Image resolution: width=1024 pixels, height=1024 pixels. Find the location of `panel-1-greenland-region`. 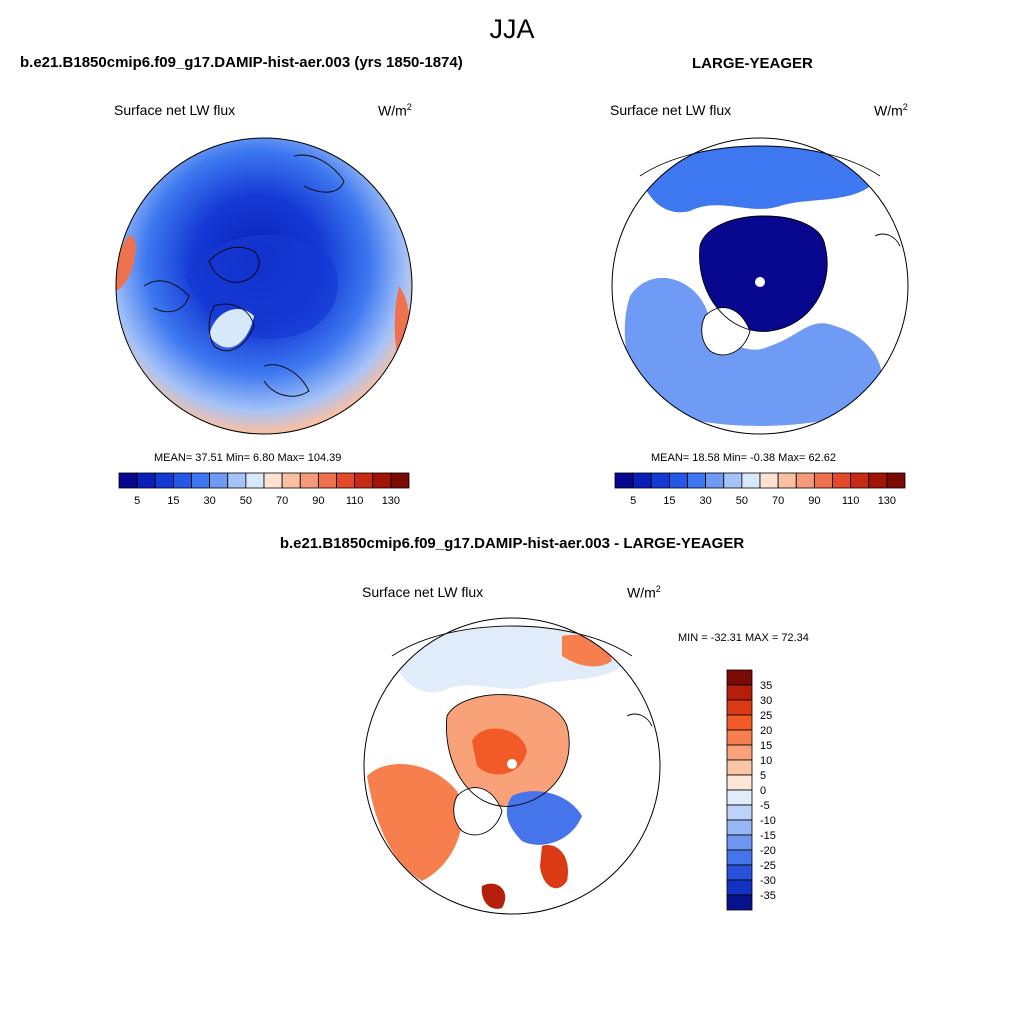

panel-1-greenland-region is located at coordinates (231, 328).